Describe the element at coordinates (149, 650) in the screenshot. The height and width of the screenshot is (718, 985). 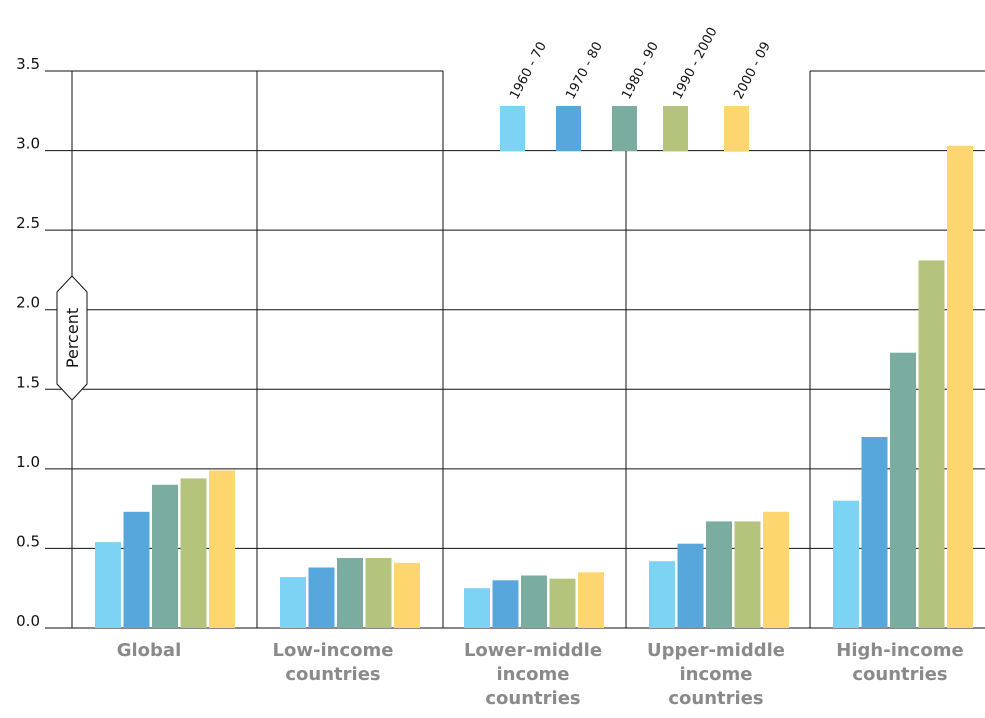
I see `category-label: Global` at that location.